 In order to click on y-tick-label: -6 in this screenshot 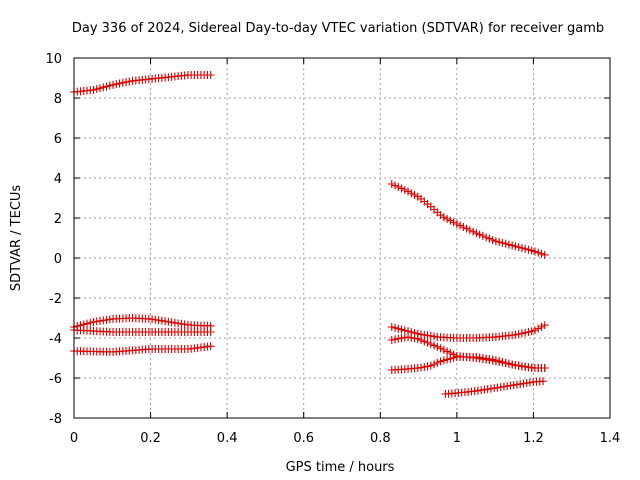, I will do `click(55, 379)`.